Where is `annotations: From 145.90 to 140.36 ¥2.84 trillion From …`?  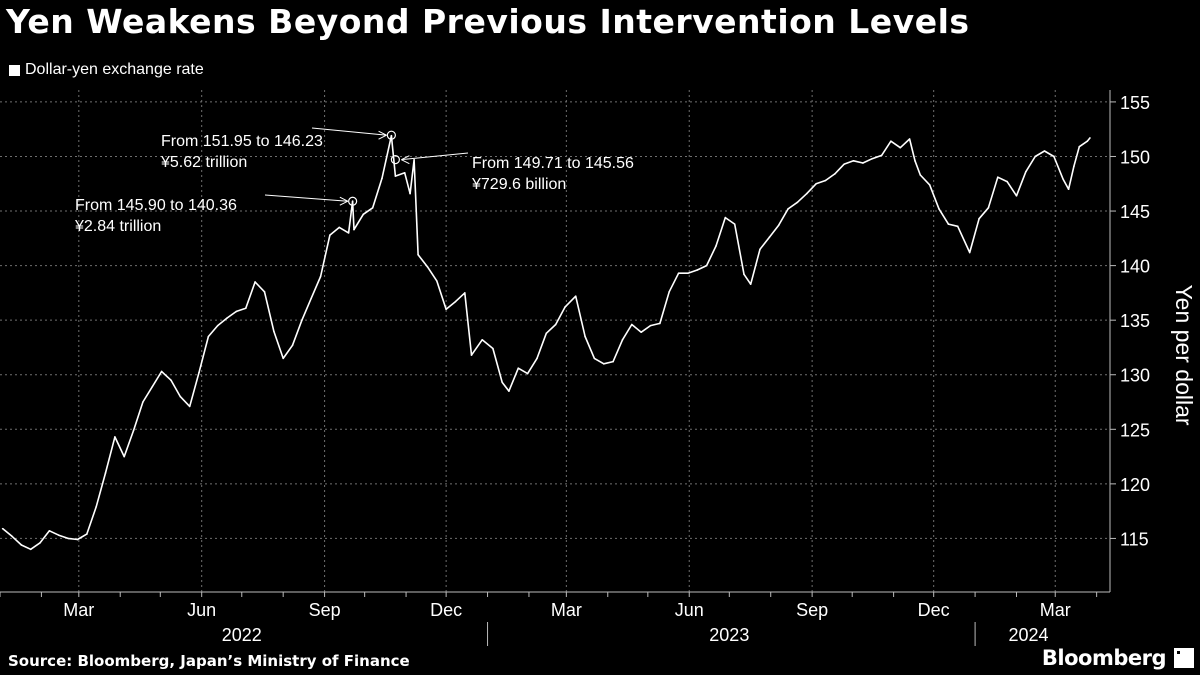
annotations: From 145.90 to 140.36 ¥2.84 trillion From … is located at coordinates (354, 181).